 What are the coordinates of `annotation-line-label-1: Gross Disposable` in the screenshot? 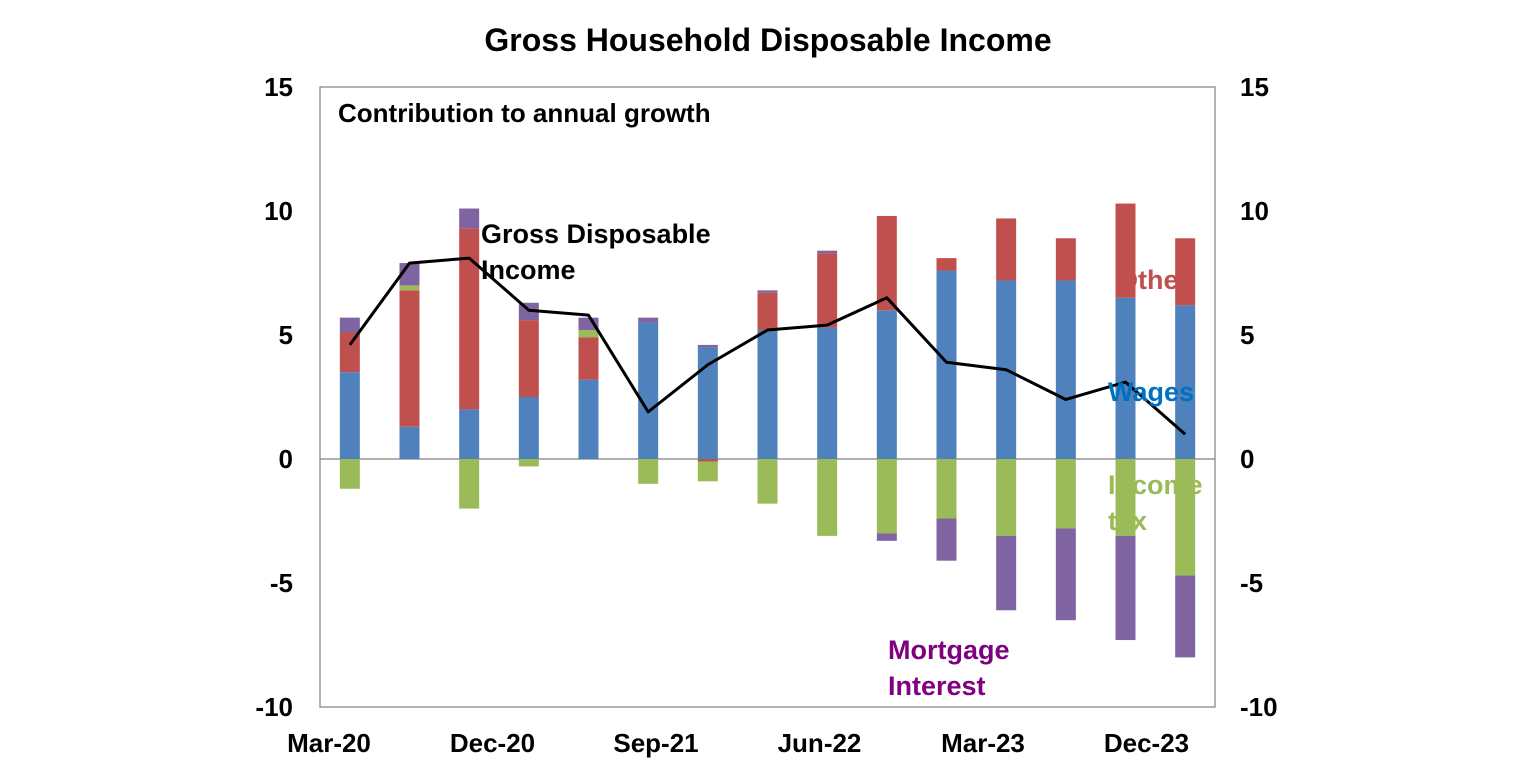 It's located at (596, 234).